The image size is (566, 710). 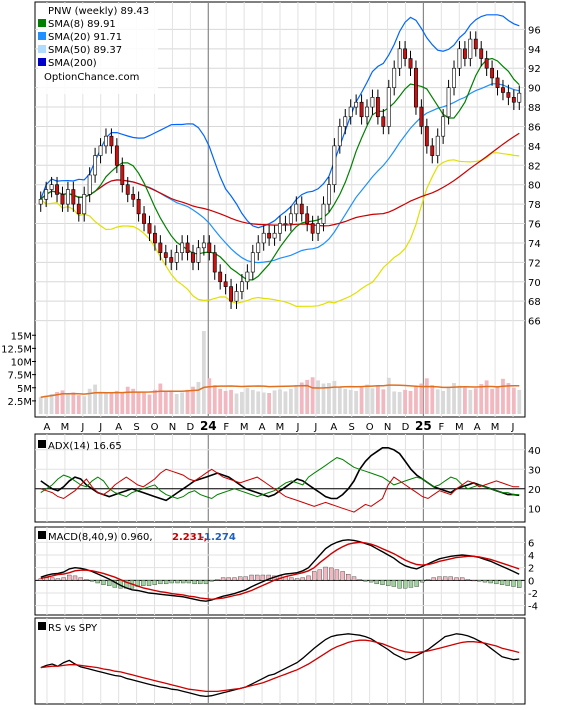 What do you see at coordinates (16, 349) in the screenshot?
I see `volume-tick-label: 12.5M` at bounding box center [16, 349].